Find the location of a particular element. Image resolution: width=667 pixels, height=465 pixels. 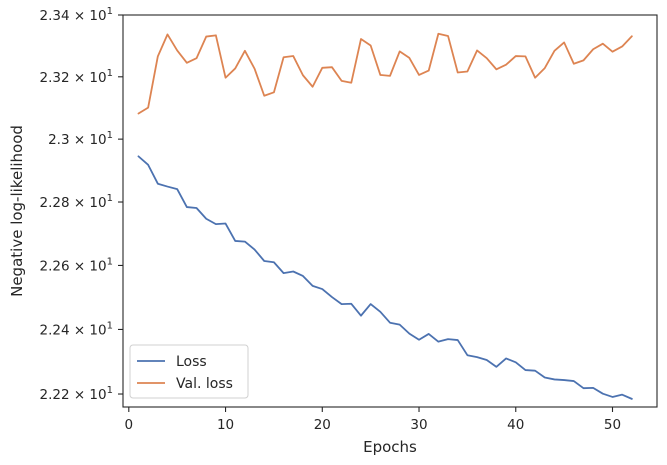

x-tick-label: 50 is located at coordinates (612, 425).